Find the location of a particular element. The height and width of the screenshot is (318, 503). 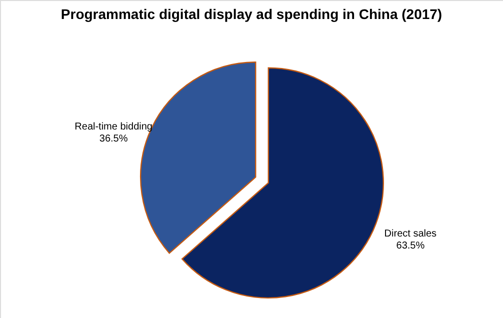

data-label: 36.5% is located at coordinates (113, 139).